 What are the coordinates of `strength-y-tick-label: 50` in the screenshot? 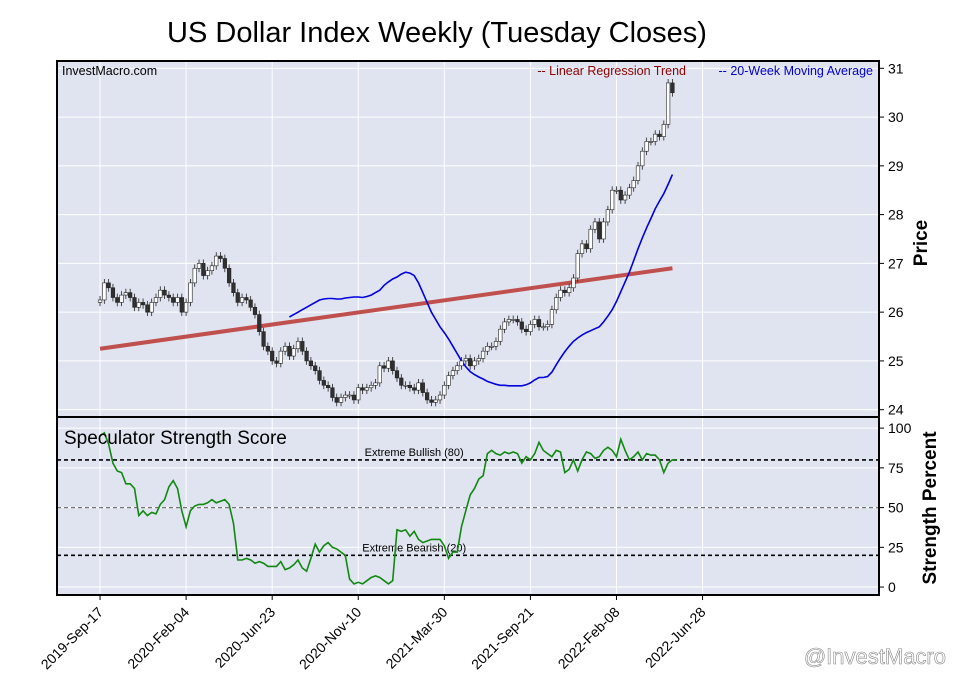 It's located at (896, 508).